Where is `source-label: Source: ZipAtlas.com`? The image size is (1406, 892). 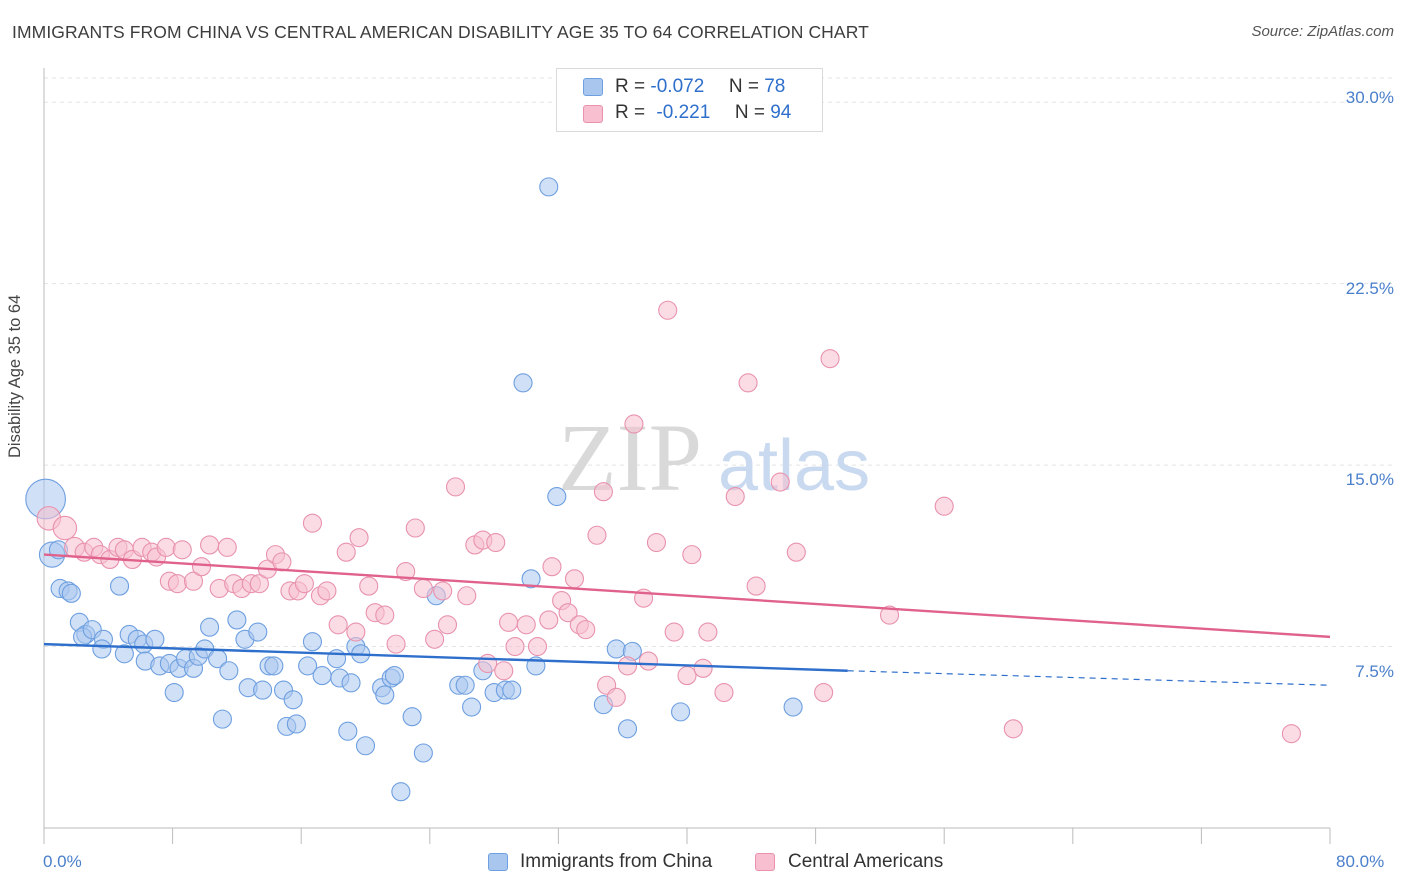 source-label: Source: ZipAtlas.com is located at coordinates (1322, 31).